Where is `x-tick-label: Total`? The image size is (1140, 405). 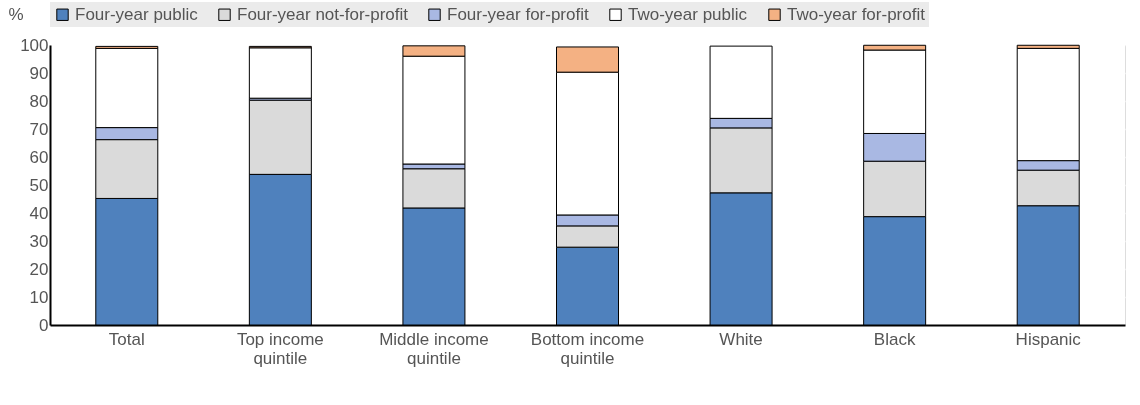
x-tick-label: Total is located at coordinates (126, 339).